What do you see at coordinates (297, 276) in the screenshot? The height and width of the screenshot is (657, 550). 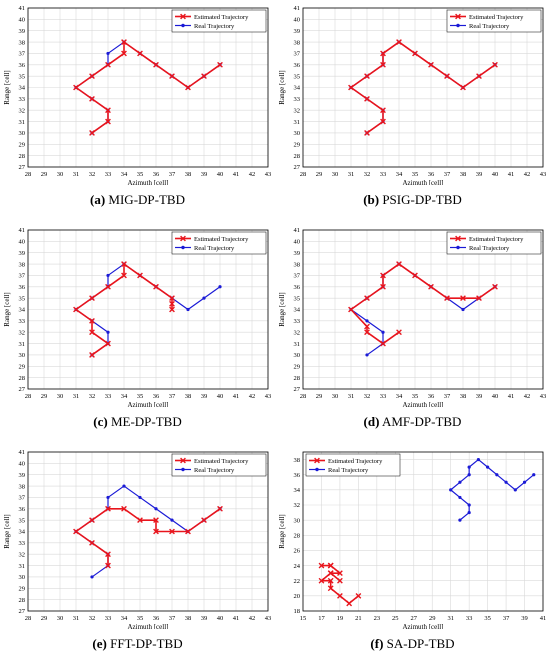 I see `y-tick-label: 37` at bounding box center [297, 276].